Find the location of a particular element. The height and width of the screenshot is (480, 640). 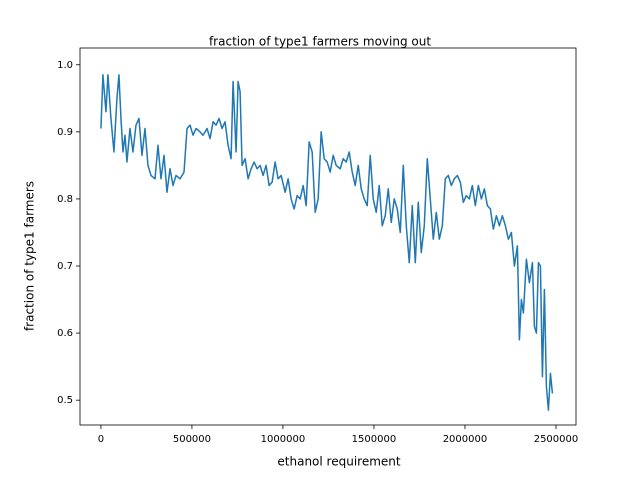

y-tick-label: 1.0 is located at coordinates (65, 65).